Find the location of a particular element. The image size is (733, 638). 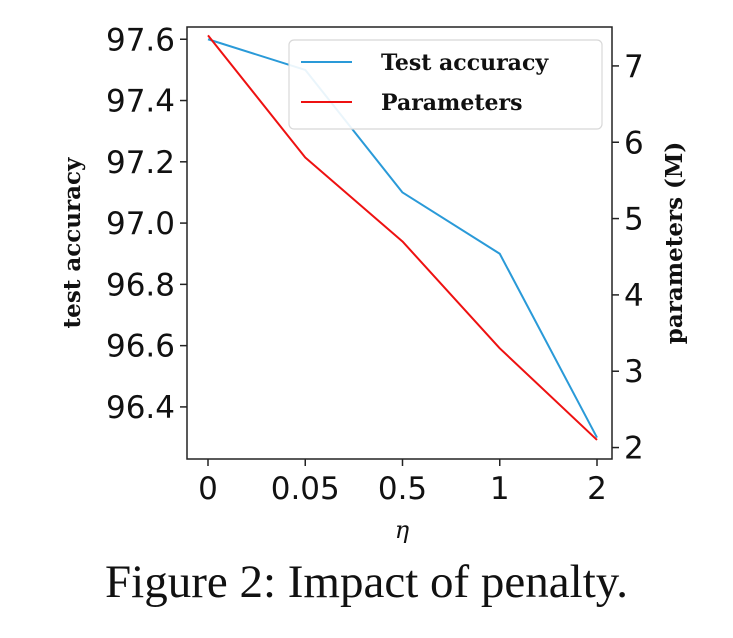

legend-label: Parameters is located at coordinates (451, 103).